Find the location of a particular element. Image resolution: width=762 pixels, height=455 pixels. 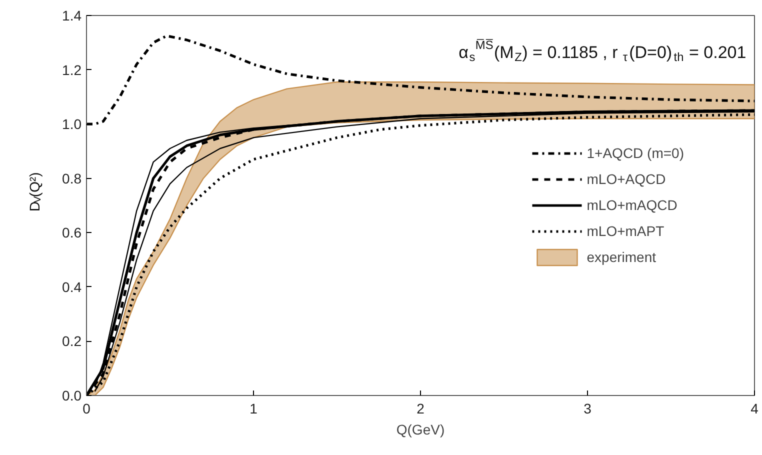

y-tick-label: 0.8 is located at coordinates (72, 178).